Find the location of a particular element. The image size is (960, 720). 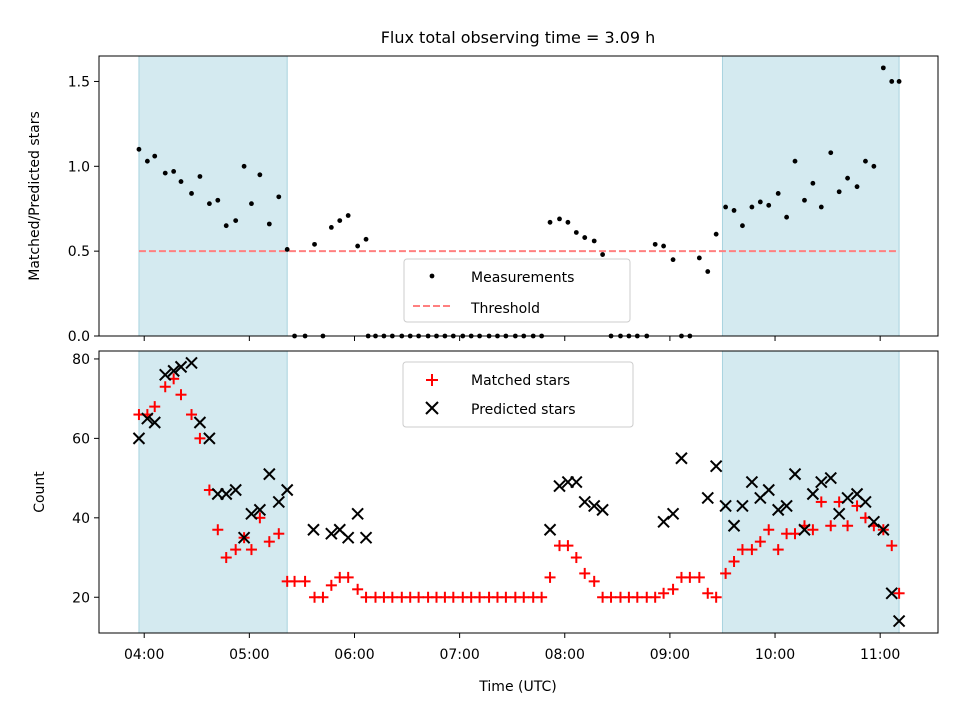

y-tick-label: 1.0 is located at coordinates (79, 167).